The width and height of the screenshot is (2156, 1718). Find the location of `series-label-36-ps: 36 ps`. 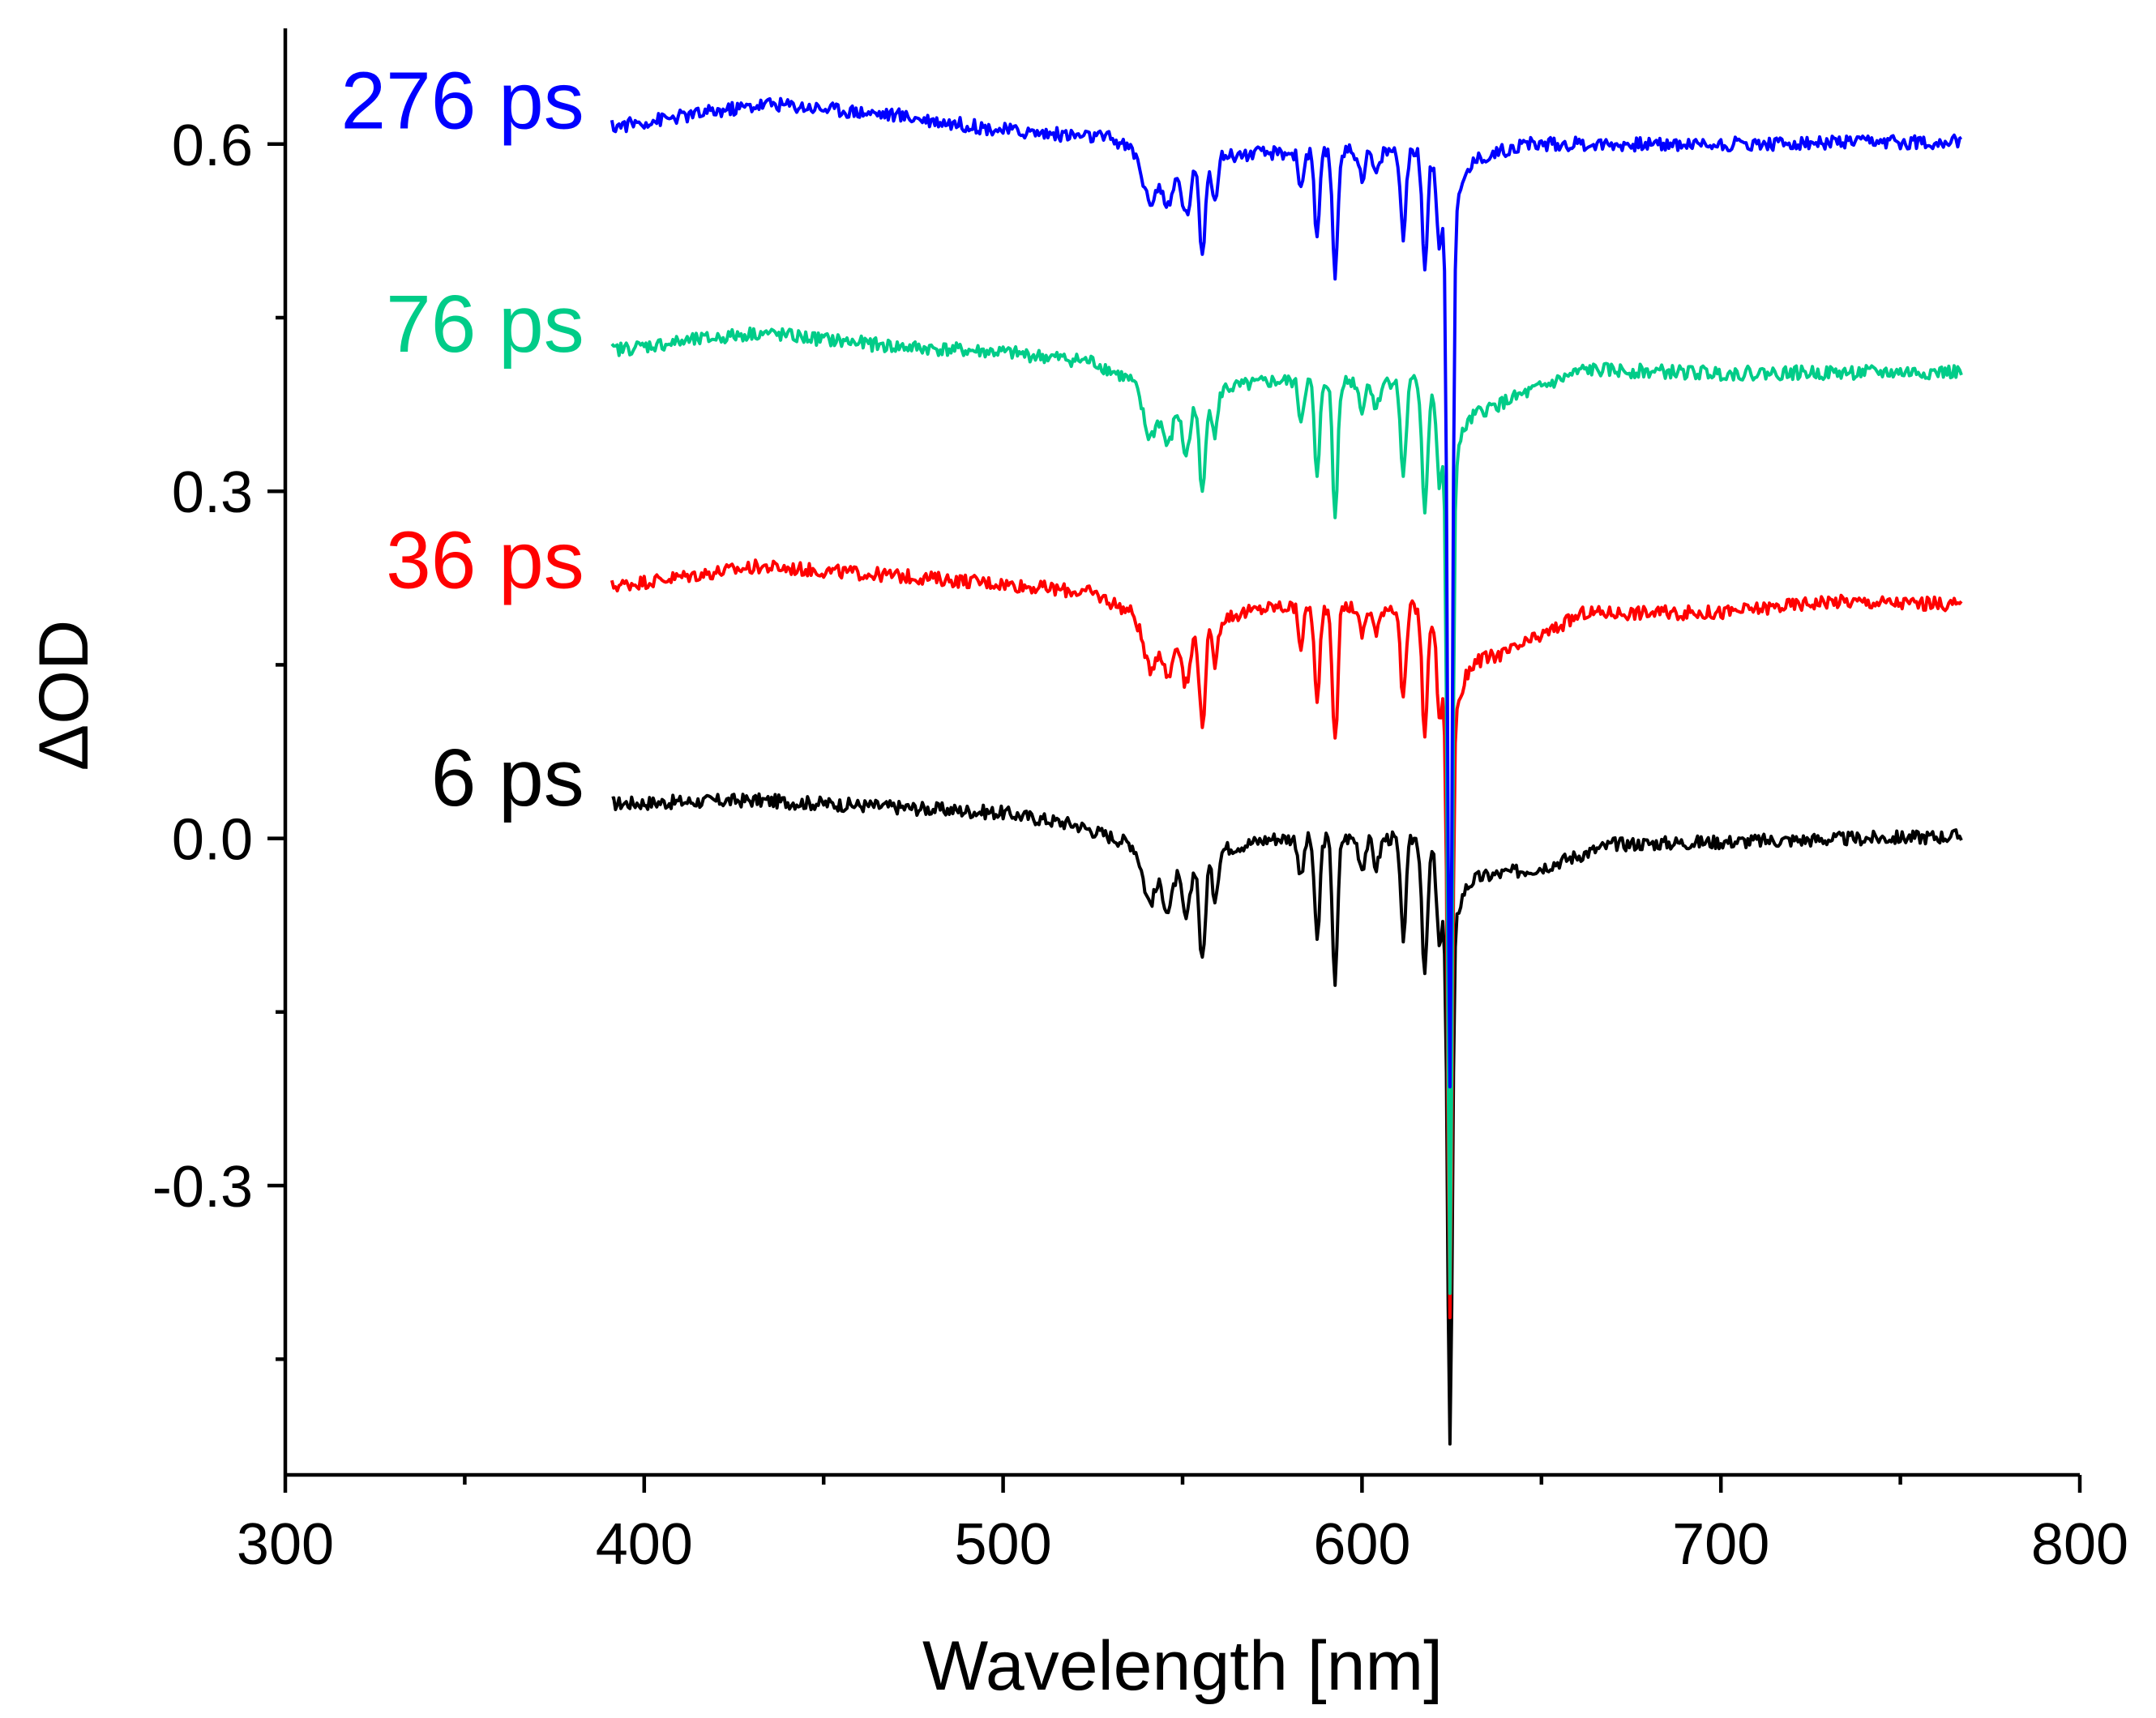

series-label-36-ps: 36 ps is located at coordinates (485, 560).